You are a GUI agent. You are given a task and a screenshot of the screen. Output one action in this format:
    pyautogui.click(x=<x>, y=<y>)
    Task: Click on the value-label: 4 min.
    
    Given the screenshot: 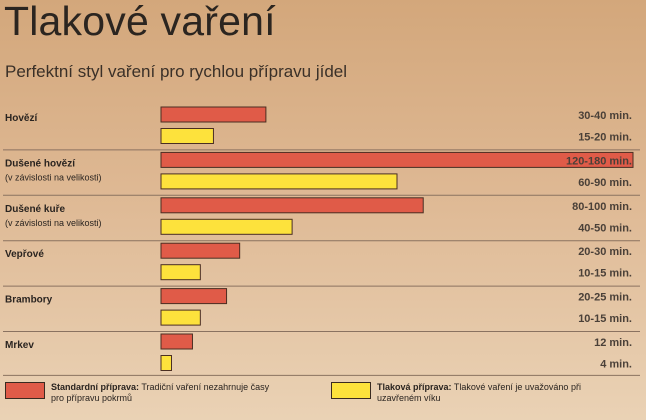 What is the action you would take?
    pyautogui.click(x=616, y=365)
    